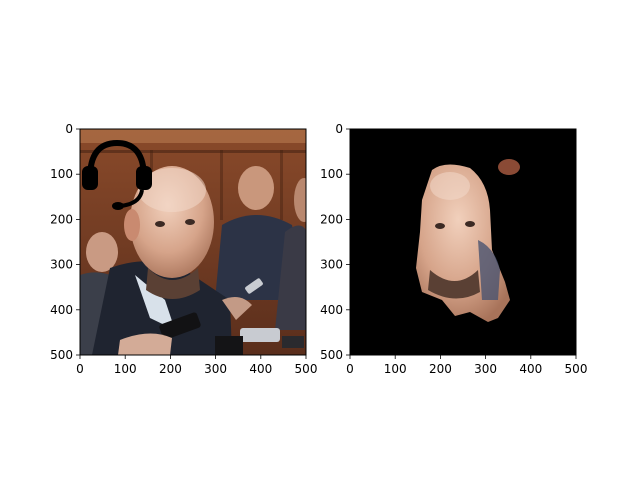 Image resolution: width=640 pixels, height=480 pixels. What do you see at coordinates (61, 355) in the screenshot?
I see `left-y-tick-label: 500` at bounding box center [61, 355].